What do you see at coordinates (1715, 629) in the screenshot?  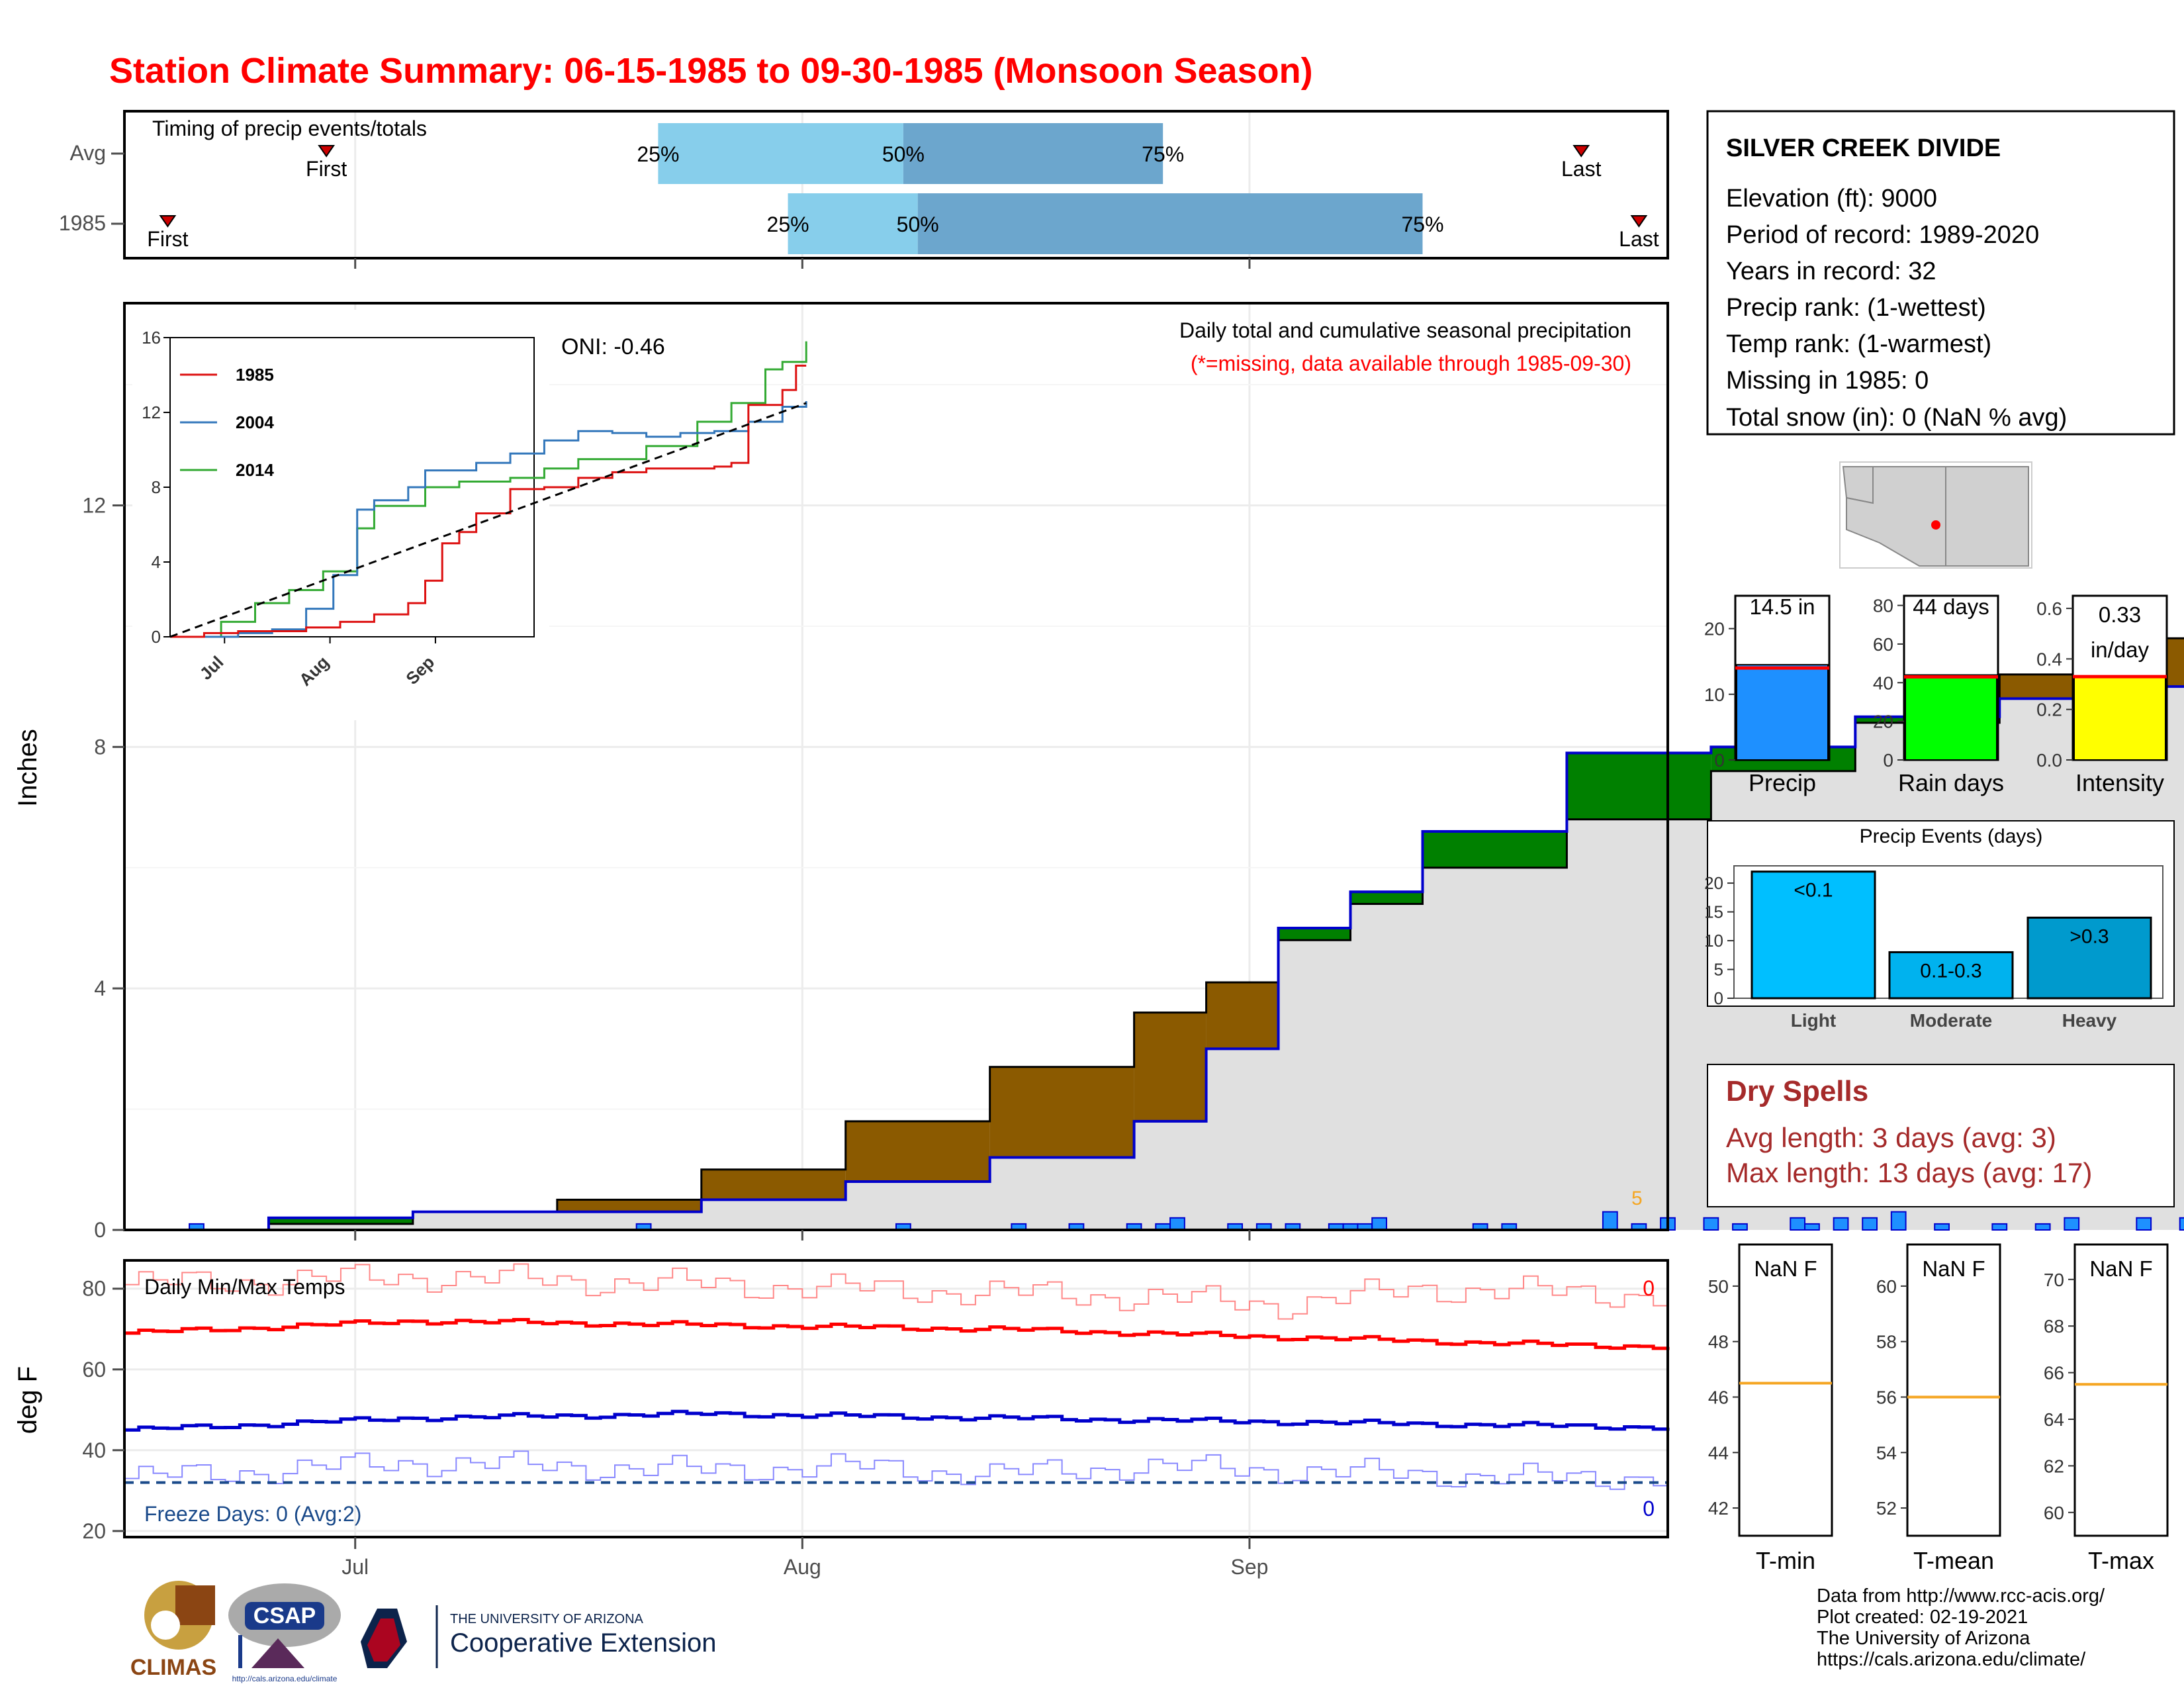 I see `summary-bar-tick-label: 20` at bounding box center [1715, 629].